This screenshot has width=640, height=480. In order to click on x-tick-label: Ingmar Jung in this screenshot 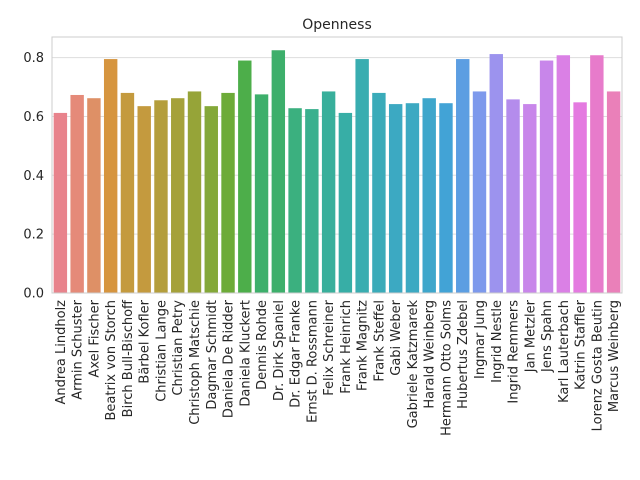, I will do `click(480, 339)`.